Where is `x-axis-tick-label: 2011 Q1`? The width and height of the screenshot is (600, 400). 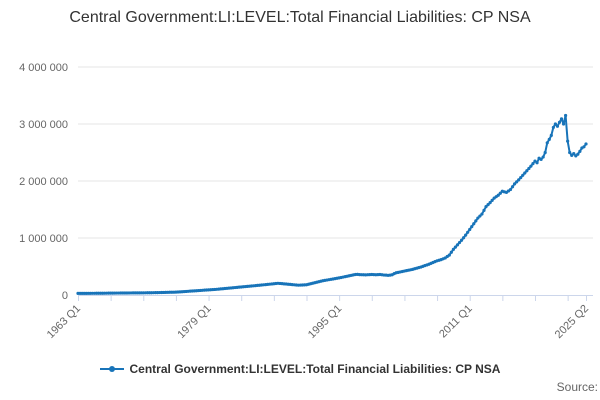 x-axis-tick-label: 2011 Q1 is located at coordinates (456, 322).